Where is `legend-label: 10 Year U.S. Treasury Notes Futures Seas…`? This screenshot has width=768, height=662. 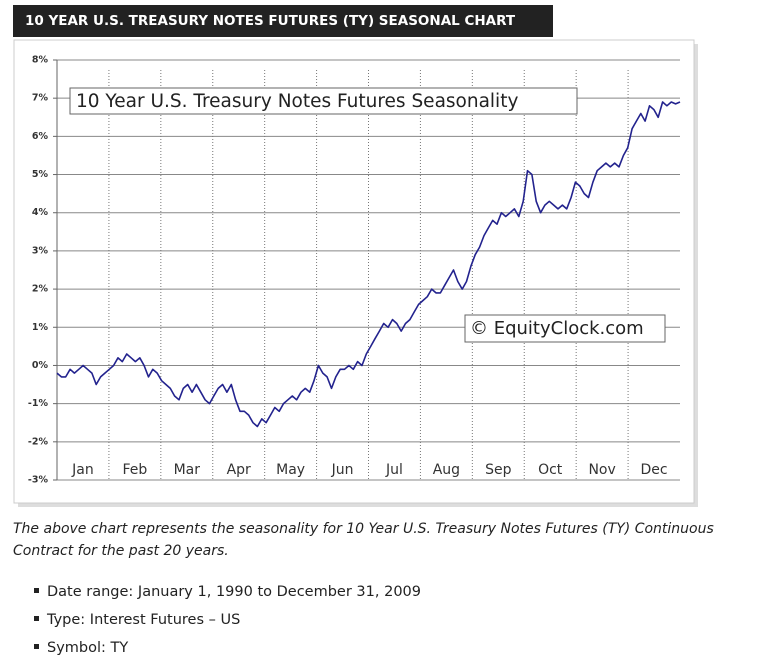
legend-label: 10 Year U.S. Treasury Notes Futures Seas… is located at coordinates (297, 101).